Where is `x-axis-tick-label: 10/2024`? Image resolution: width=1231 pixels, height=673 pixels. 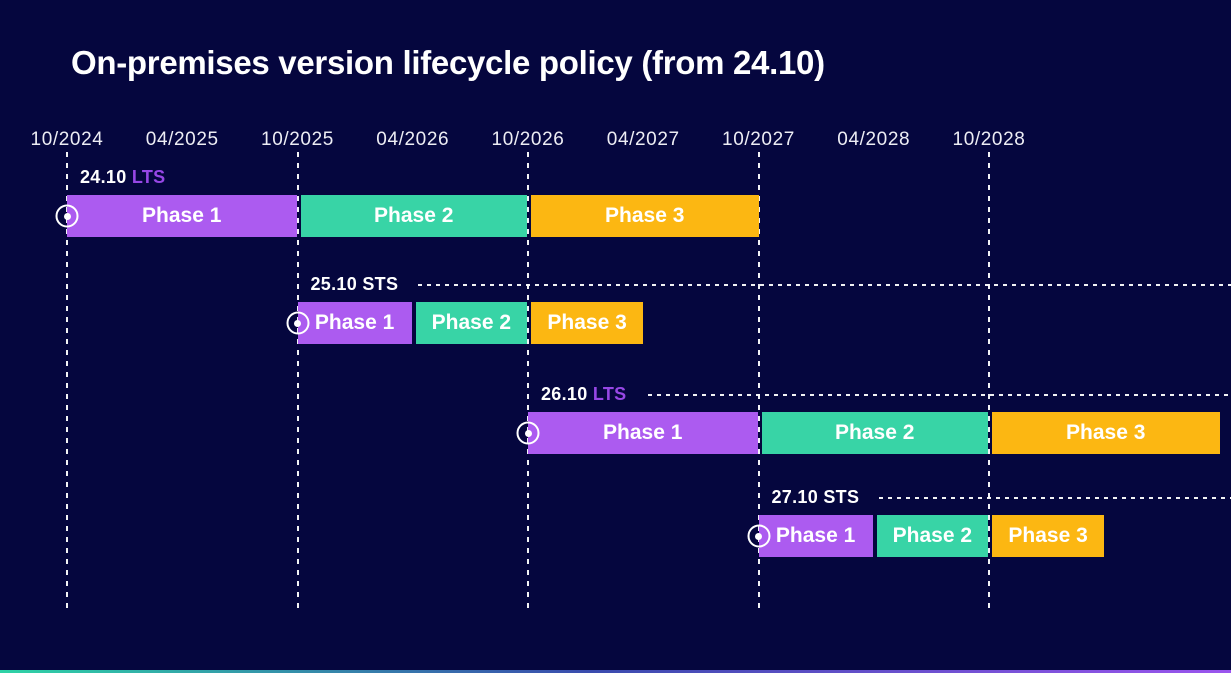
x-axis-tick-label: 10/2024 is located at coordinates (67, 139).